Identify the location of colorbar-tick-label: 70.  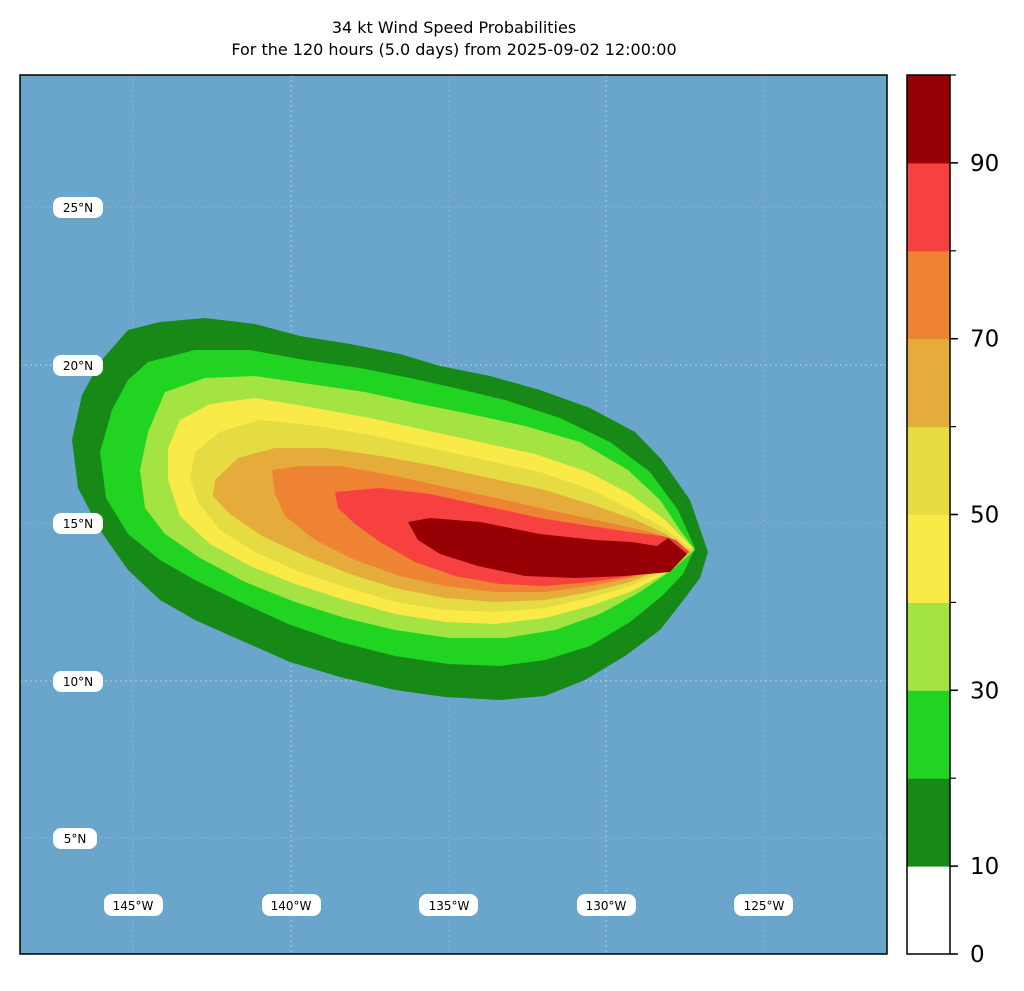
(984, 340).